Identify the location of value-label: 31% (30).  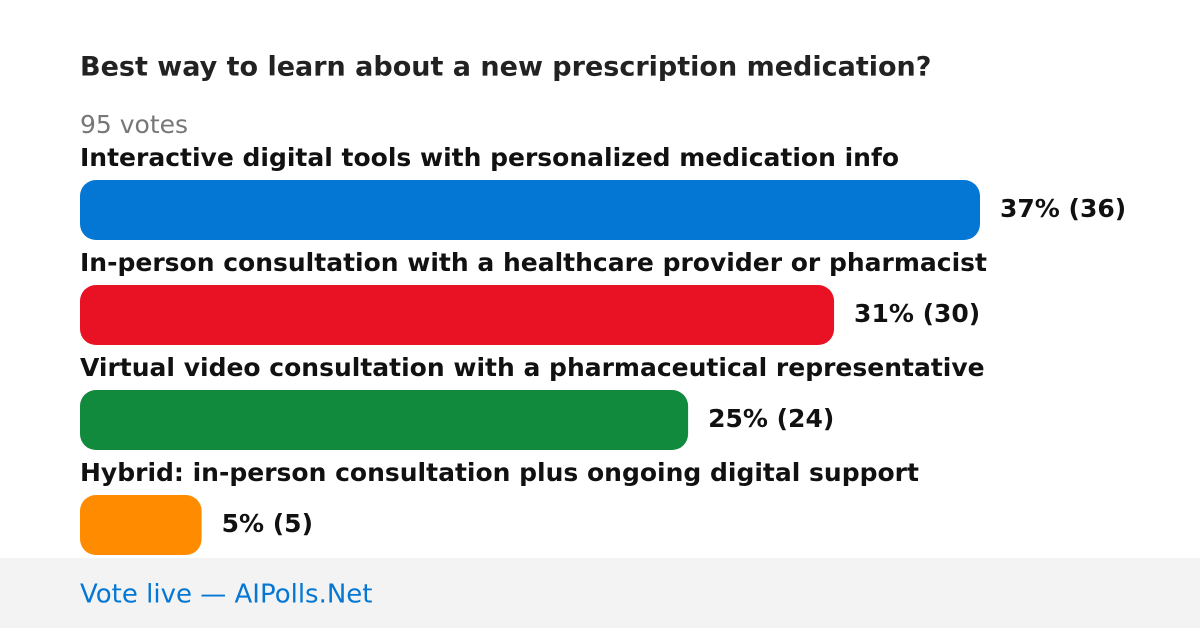
(917, 313).